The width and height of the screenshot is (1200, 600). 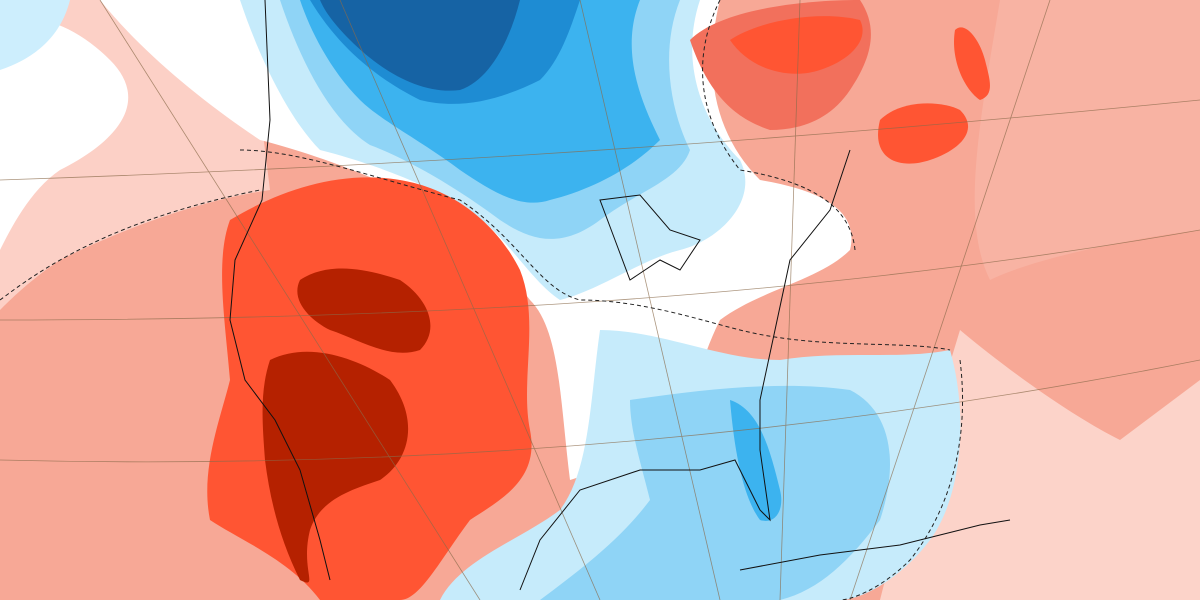 What do you see at coordinates (650, 237) in the screenshot?
I see `great-lakes` at bounding box center [650, 237].